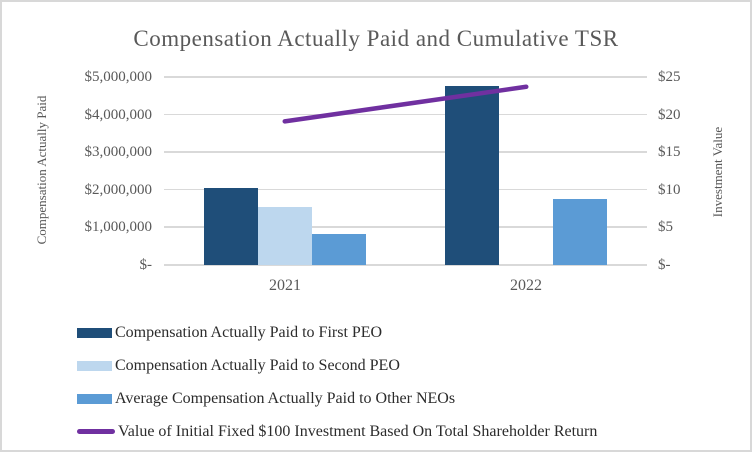  What do you see at coordinates (284, 235) in the screenshot?
I see `bar-second-peo-2021` at bounding box center [284, 235].